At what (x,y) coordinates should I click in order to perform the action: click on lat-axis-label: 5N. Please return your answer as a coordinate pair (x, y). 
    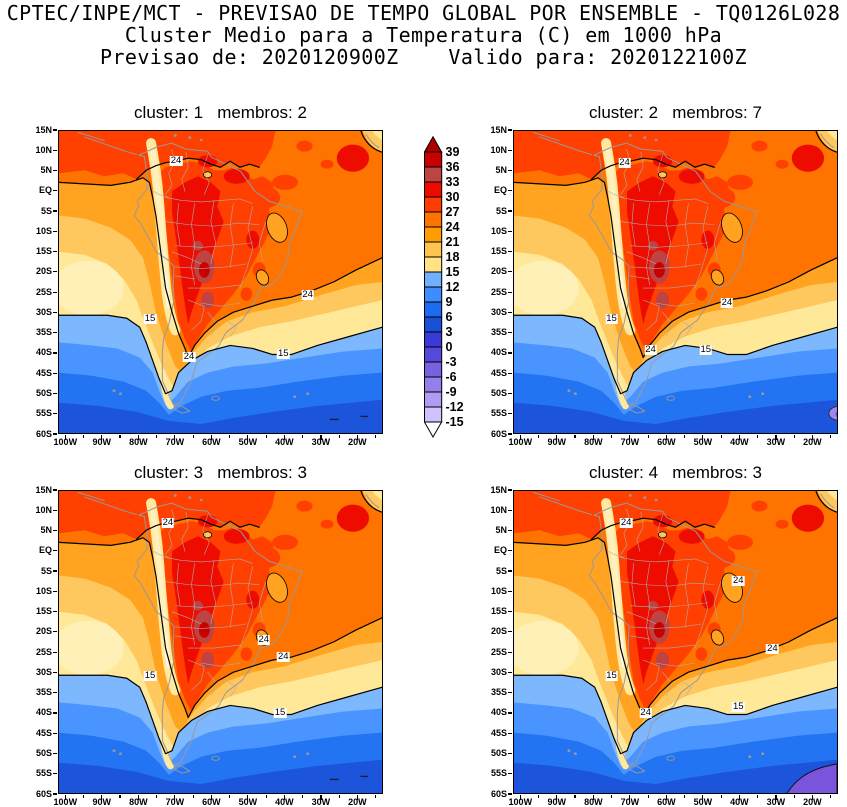
    Looking at the image, I should click on (501, 170).